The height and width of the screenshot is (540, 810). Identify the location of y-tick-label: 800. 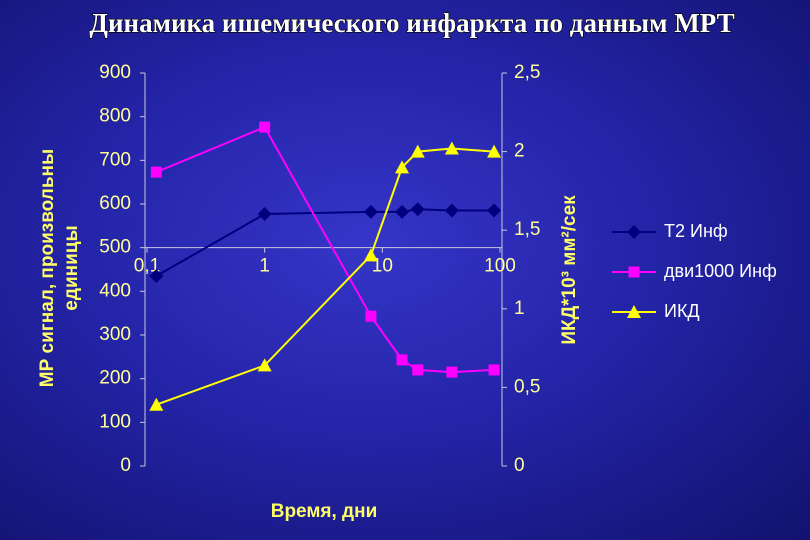
(115, 116).